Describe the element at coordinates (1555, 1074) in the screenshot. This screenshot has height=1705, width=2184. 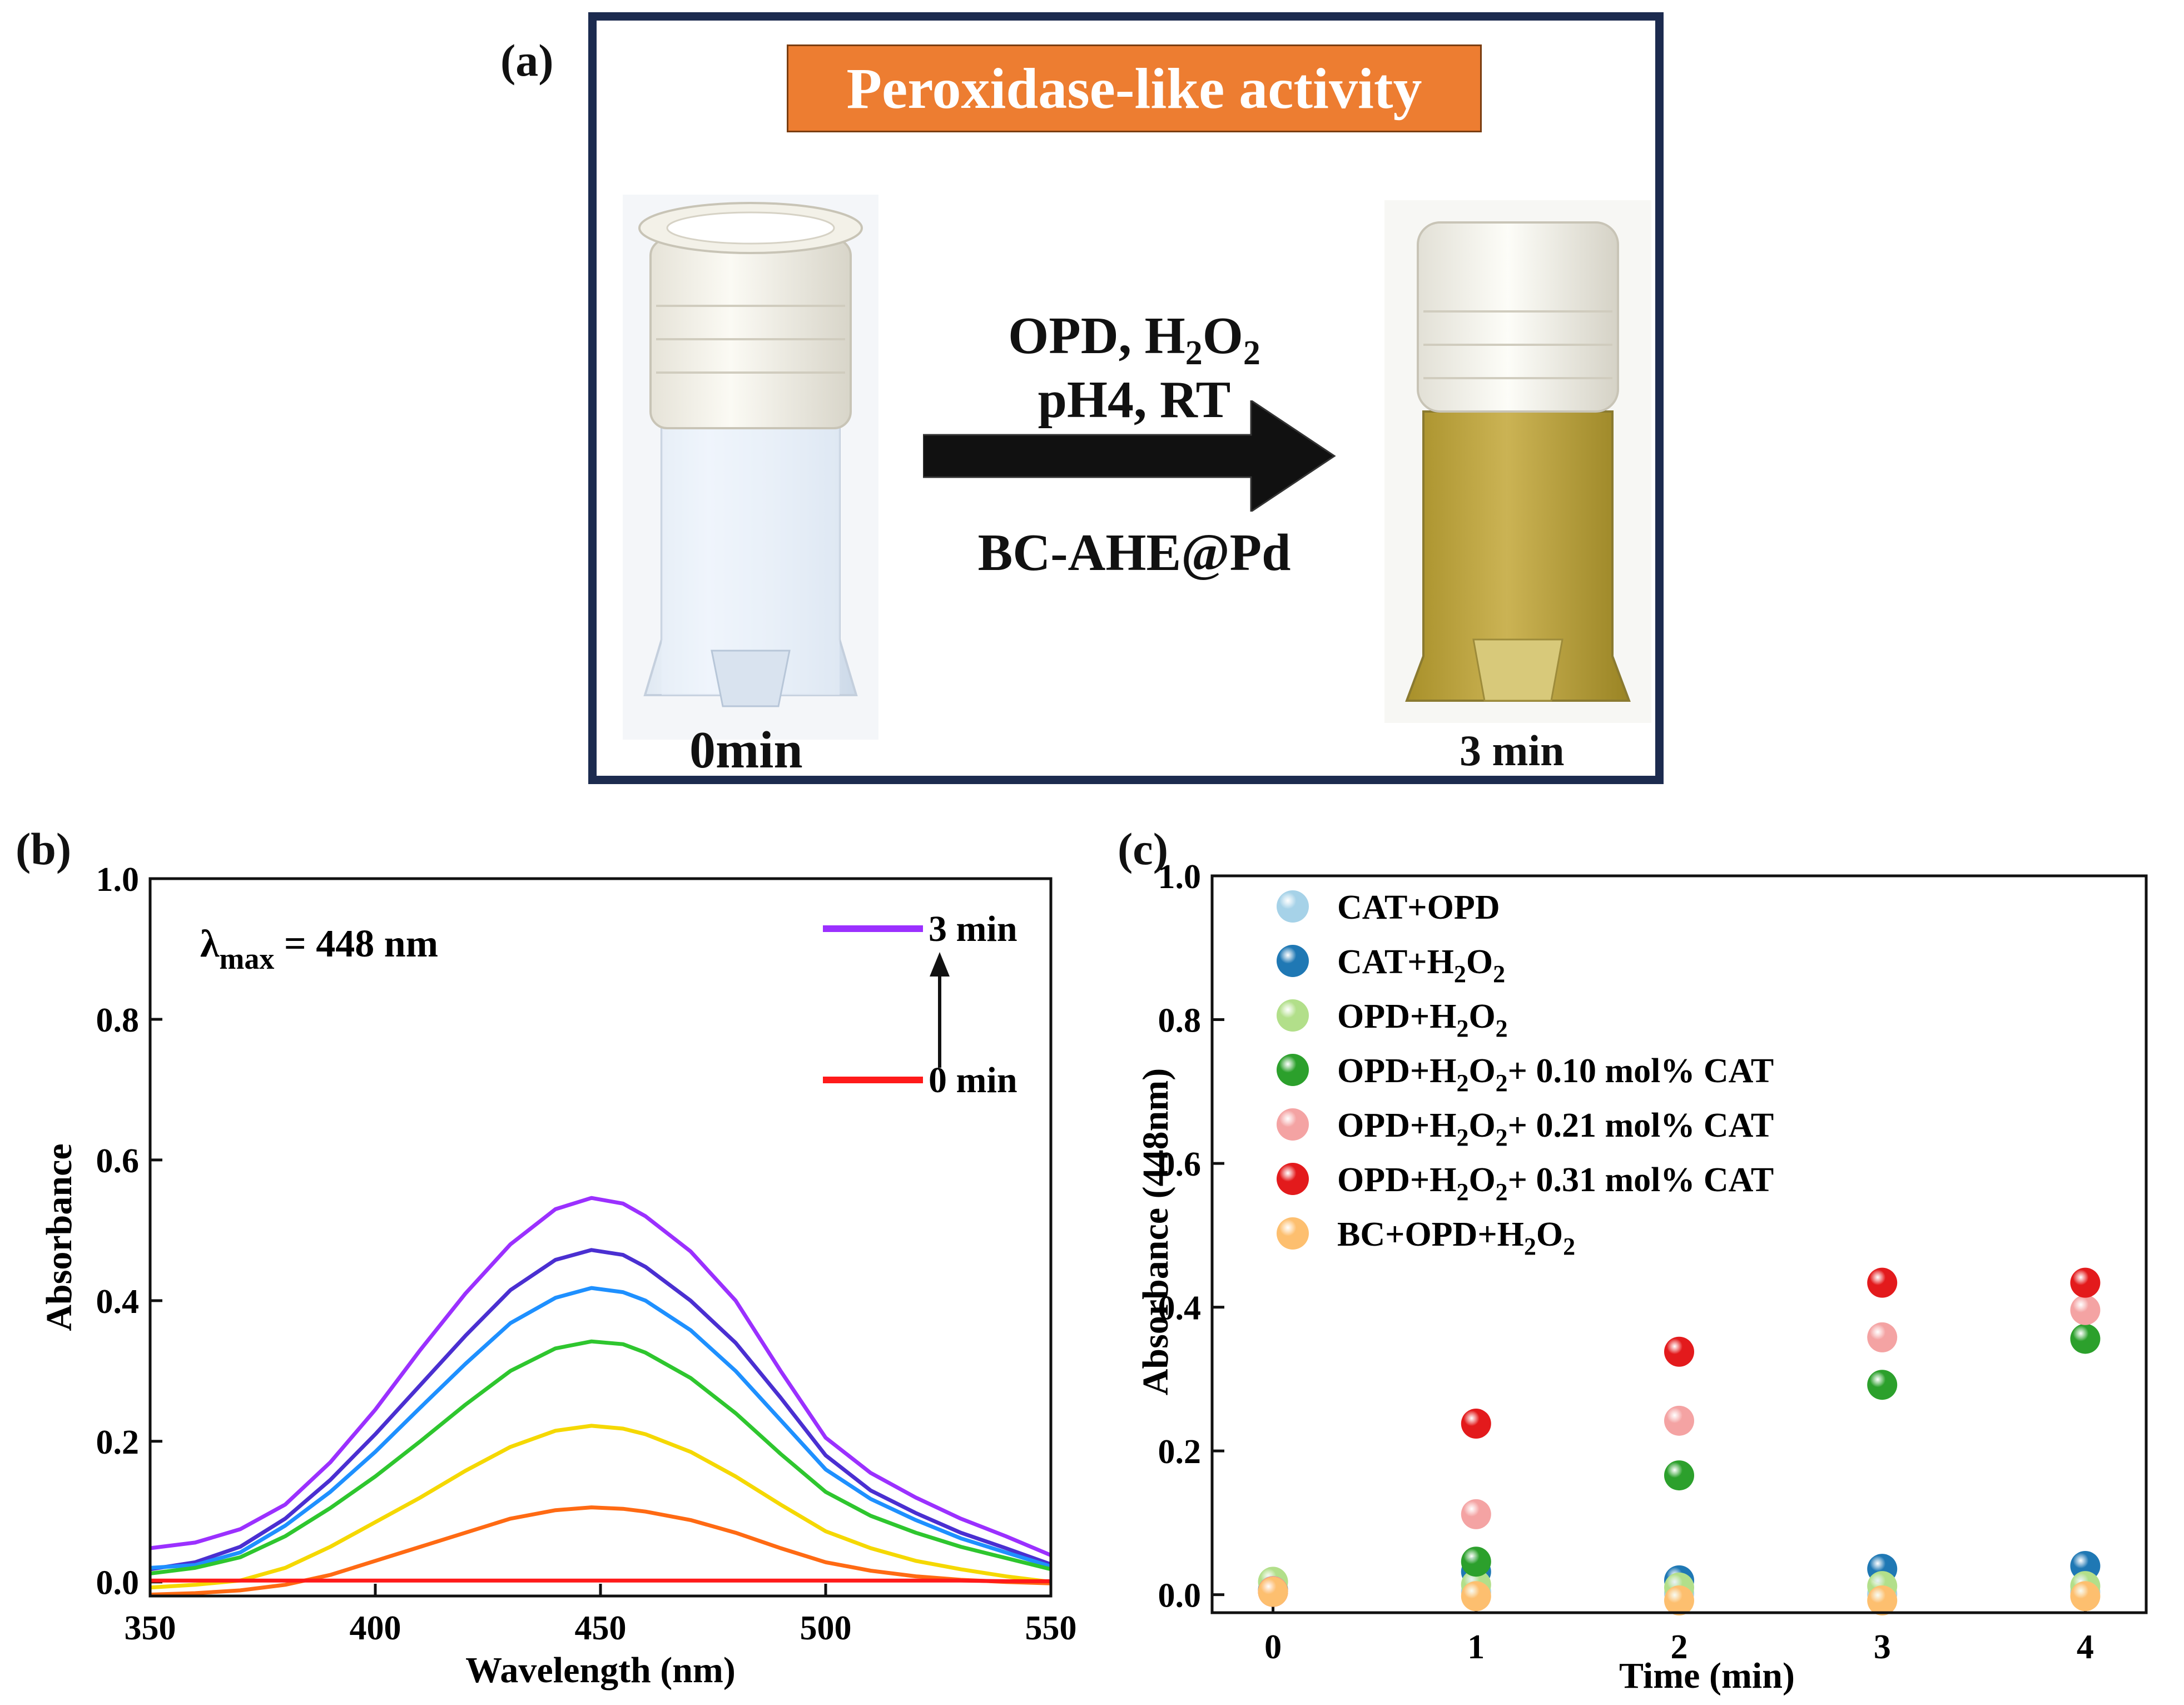
I see `legend-label-3: OPD+H2O2+ 0.10 mol% CAT` at that location.